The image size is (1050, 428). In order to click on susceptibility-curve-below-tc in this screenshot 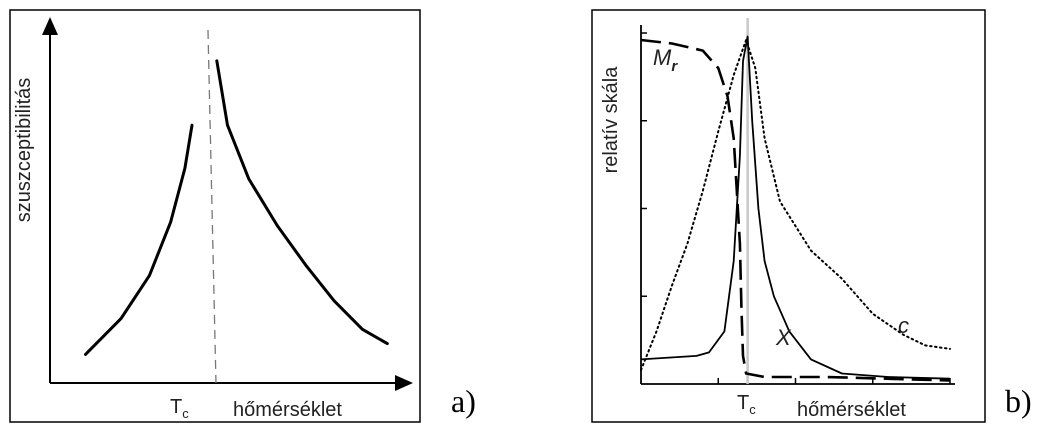, I will do `click(139, 239)`.